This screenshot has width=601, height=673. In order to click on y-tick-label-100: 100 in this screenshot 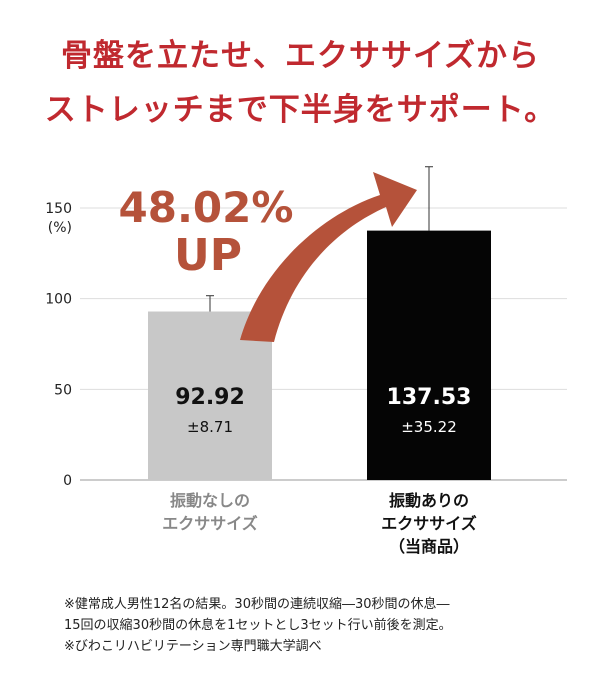, I will do `click(58, 300)`.